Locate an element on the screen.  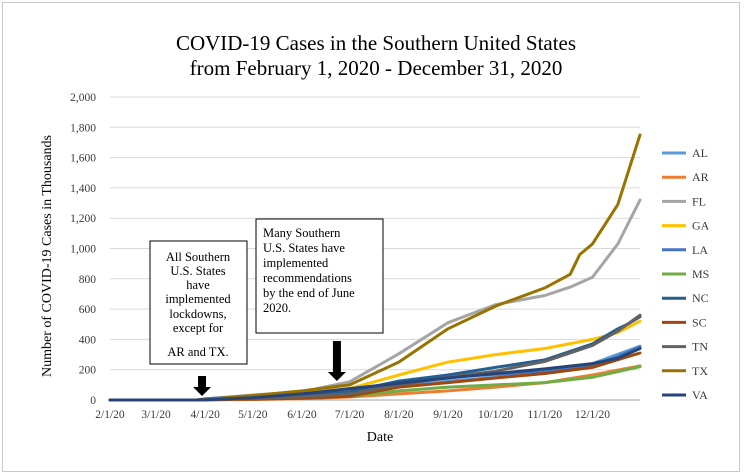
legend: AL AR FL GA LA MS NC SC TN TX VA is located at coordinates (686, 274).